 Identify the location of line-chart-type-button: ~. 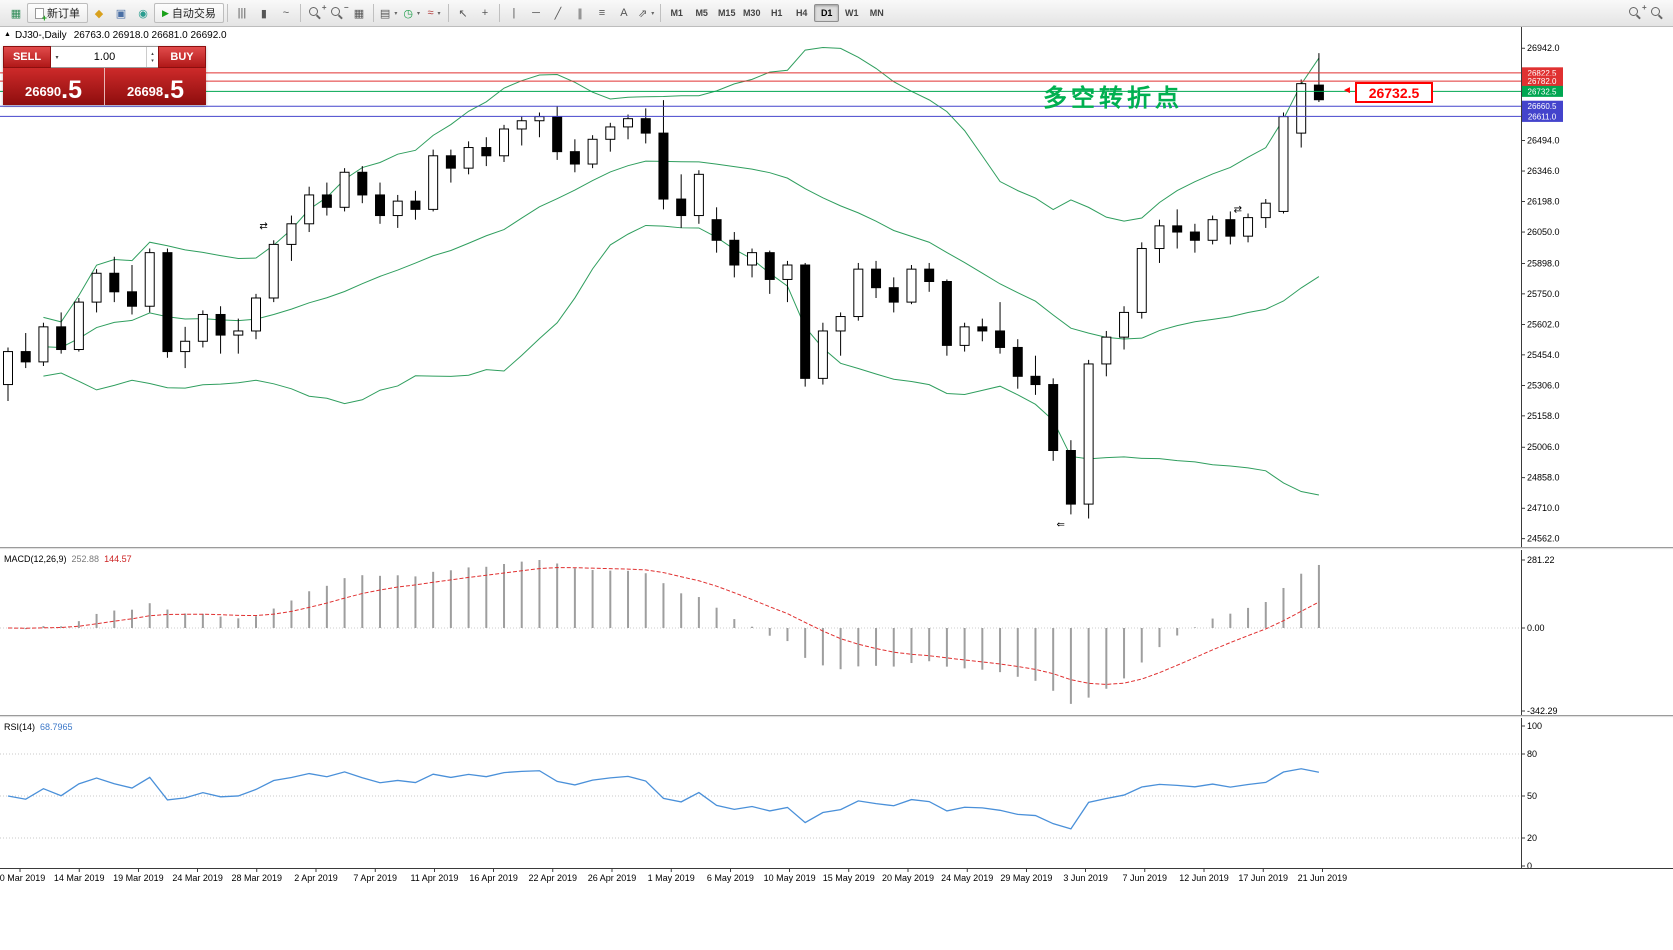
(286, 13).